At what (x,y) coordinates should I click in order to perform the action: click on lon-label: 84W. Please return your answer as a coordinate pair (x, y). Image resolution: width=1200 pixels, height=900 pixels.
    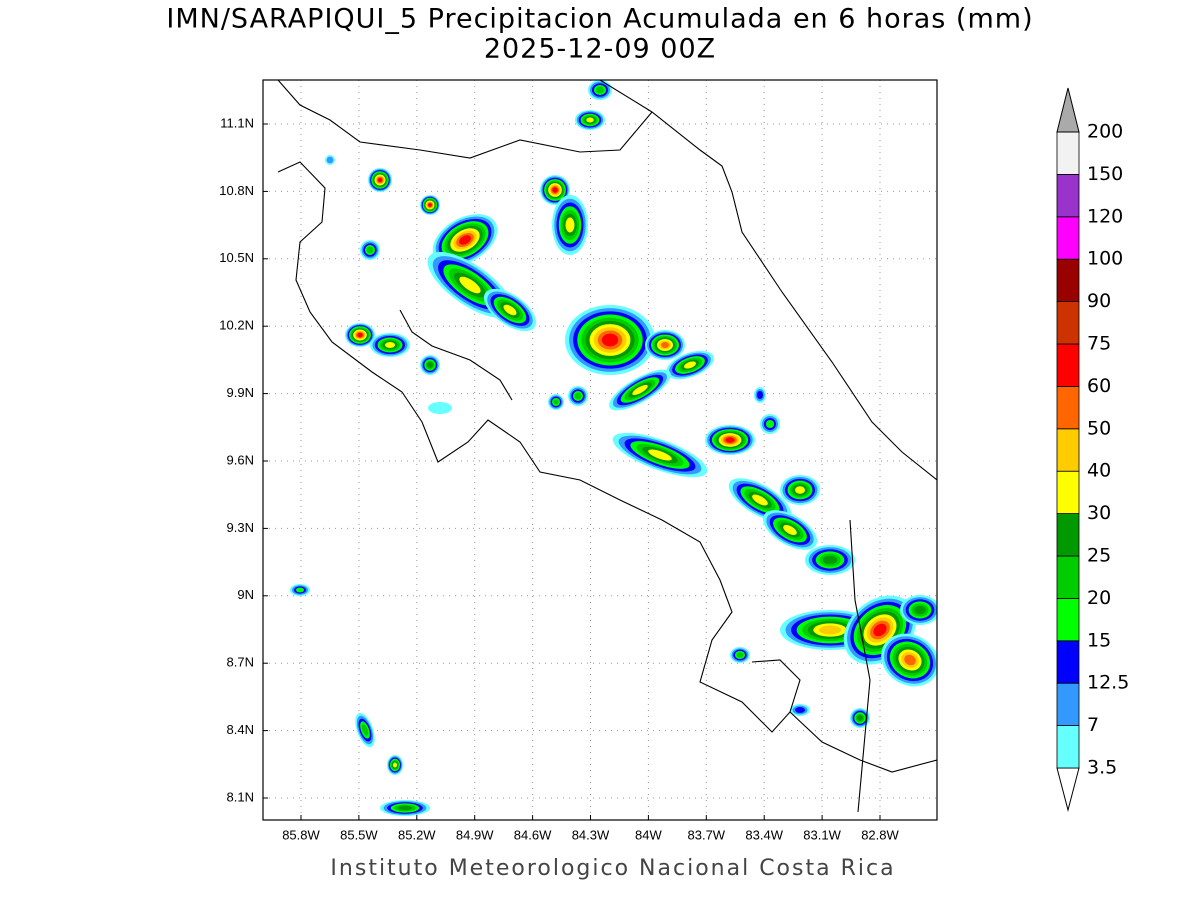
    Looking at the image, I should click on (648, 834).